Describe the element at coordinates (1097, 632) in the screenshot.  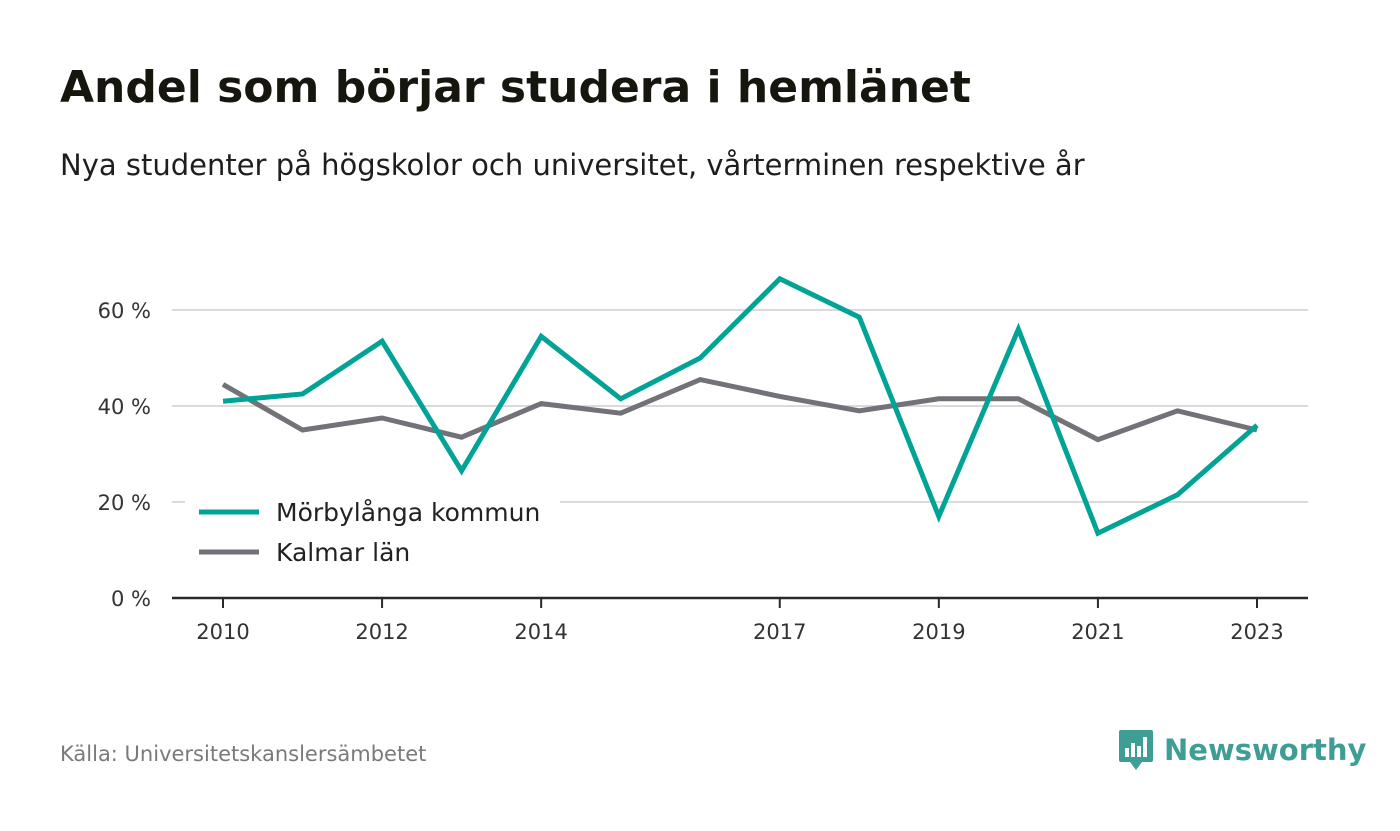
I see `x-tick-label: 2021` at that location.